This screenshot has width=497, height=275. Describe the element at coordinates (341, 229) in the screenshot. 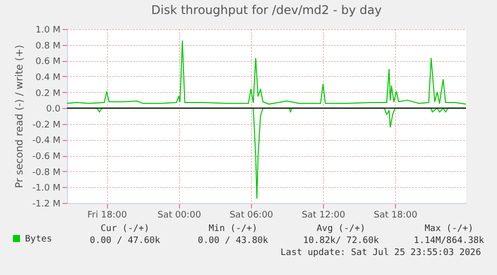

I see `text: Avg (-/+)` at that location.